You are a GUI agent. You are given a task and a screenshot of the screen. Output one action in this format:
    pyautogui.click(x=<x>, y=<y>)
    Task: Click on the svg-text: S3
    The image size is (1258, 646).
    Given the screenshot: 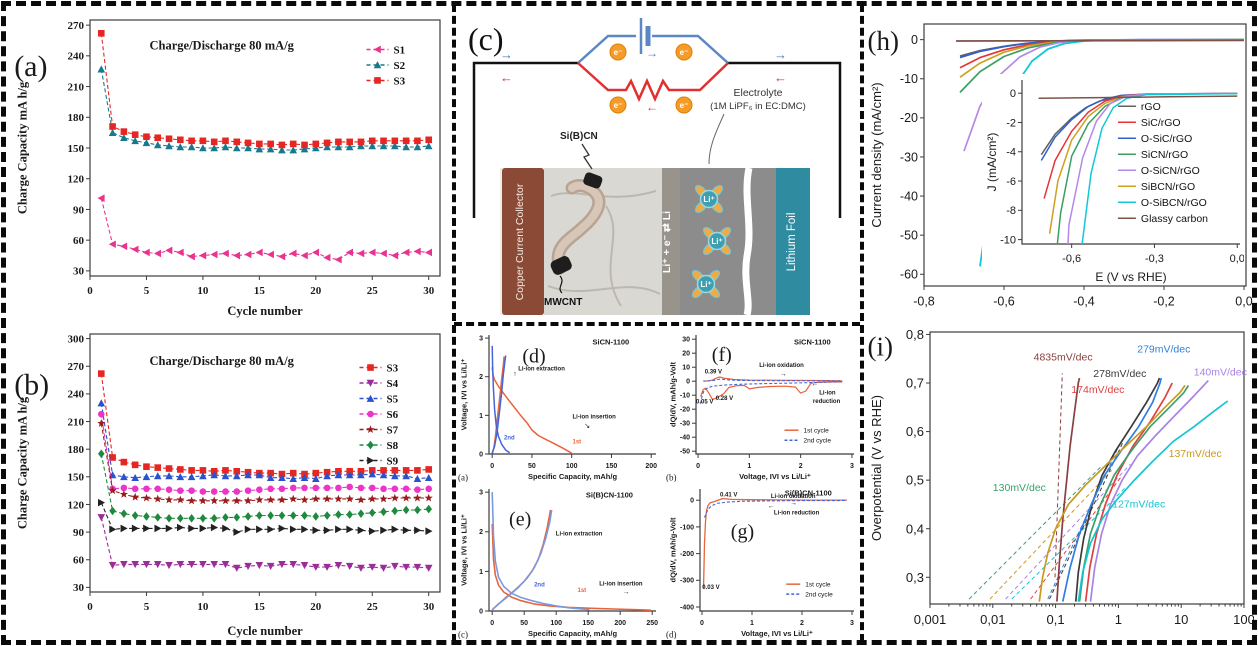 What is the action you would take?
    pyautogui.click(x=393, y=368)
    